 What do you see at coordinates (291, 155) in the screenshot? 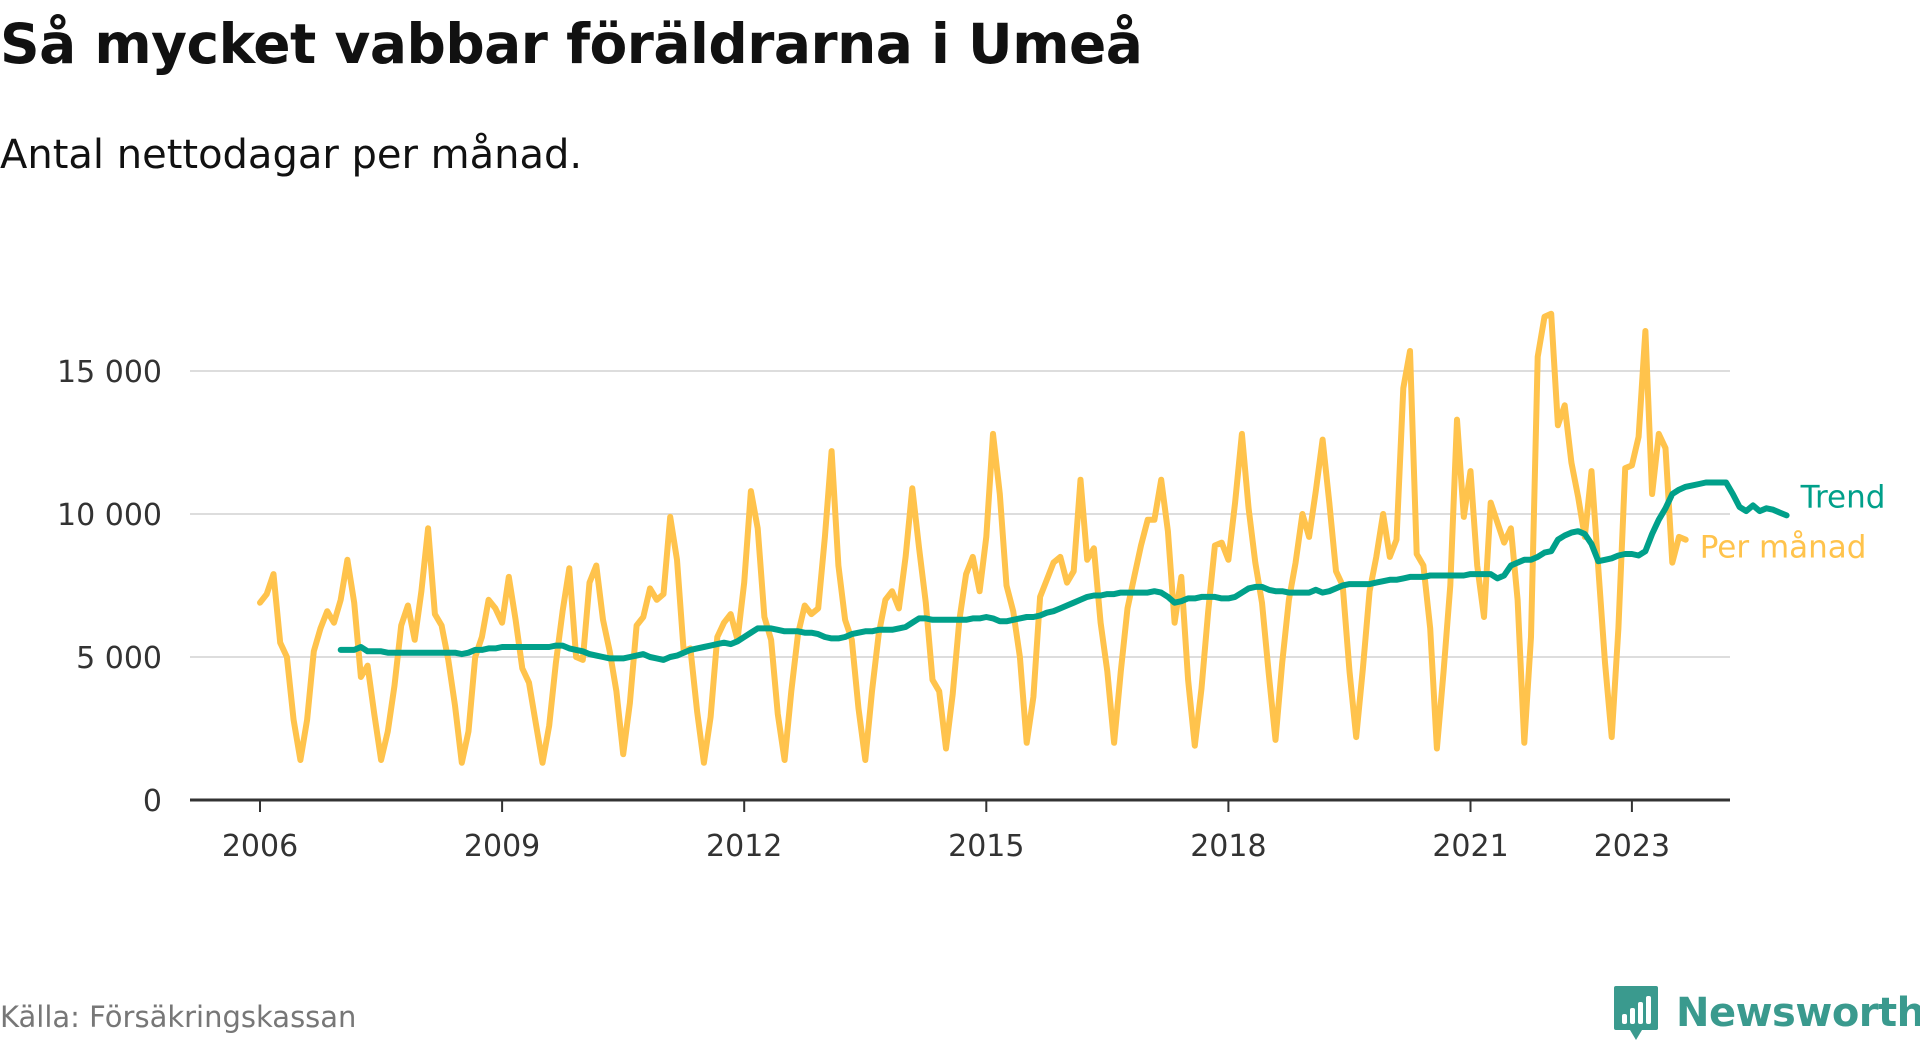
I see `chart-subtitle: Antal nettodagar per månad.` at bounding box center [291, 155].